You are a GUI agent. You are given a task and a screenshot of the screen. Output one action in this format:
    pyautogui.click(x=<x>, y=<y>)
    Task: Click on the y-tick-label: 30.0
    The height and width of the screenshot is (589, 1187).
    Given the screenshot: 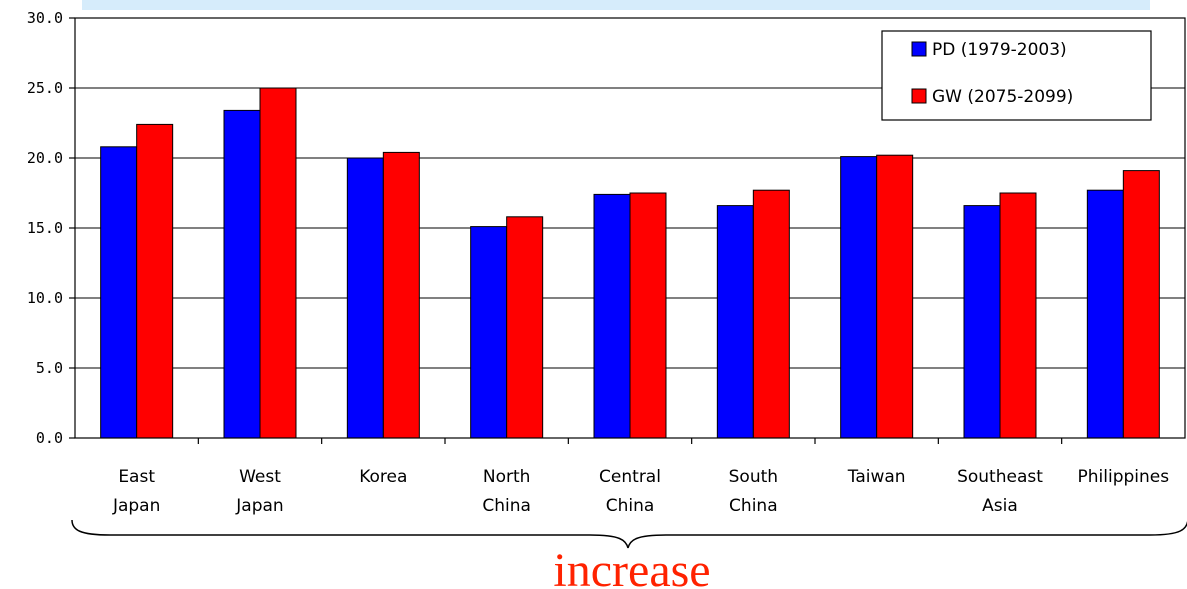 What is the action you would take?
    pyautogui.click(x=45, y=18)
    